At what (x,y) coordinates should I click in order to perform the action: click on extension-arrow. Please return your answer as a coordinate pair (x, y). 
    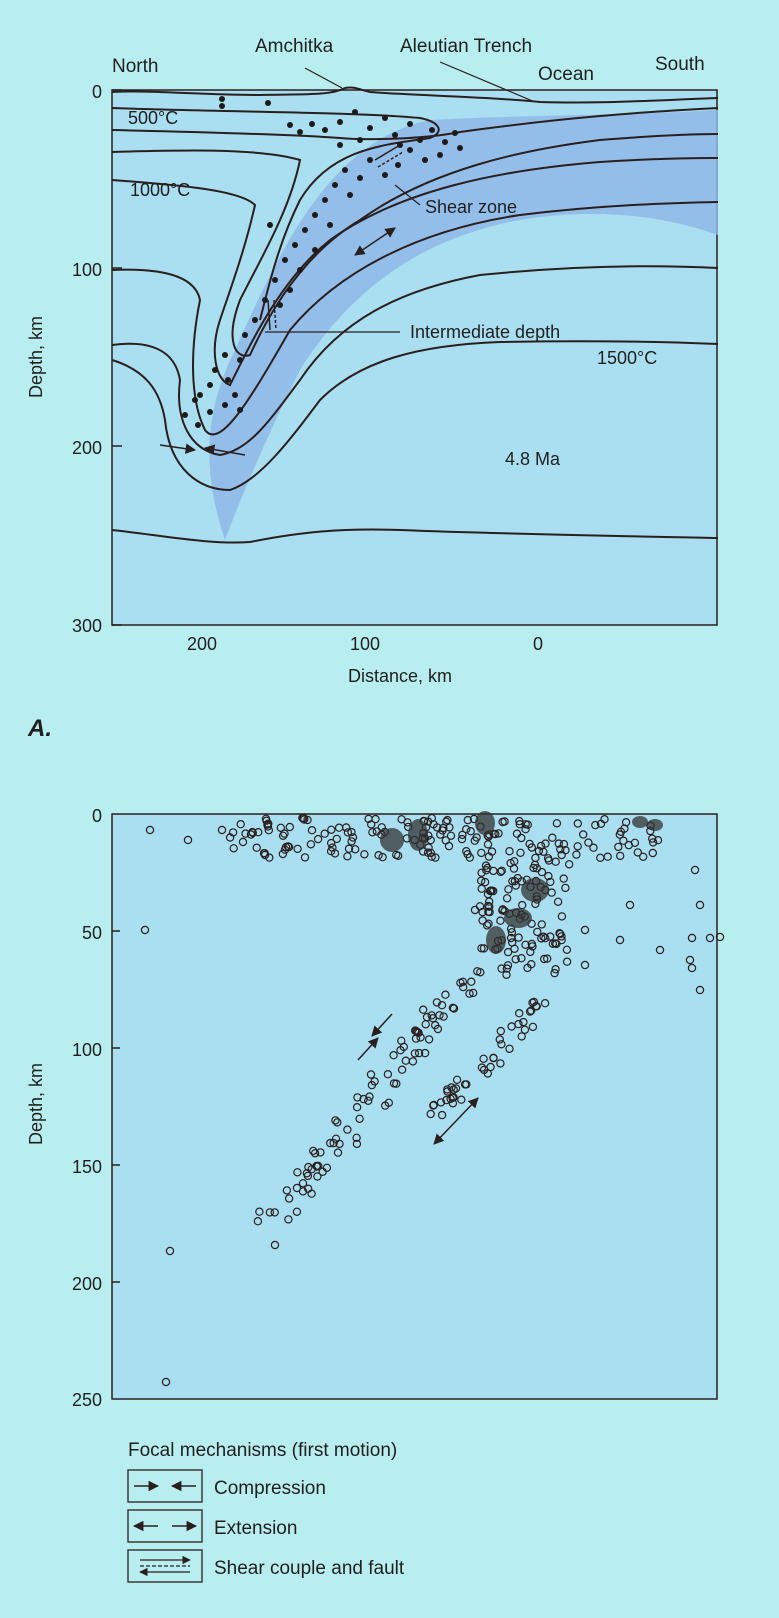
    Looking at the image, I should click on (456, 1121).